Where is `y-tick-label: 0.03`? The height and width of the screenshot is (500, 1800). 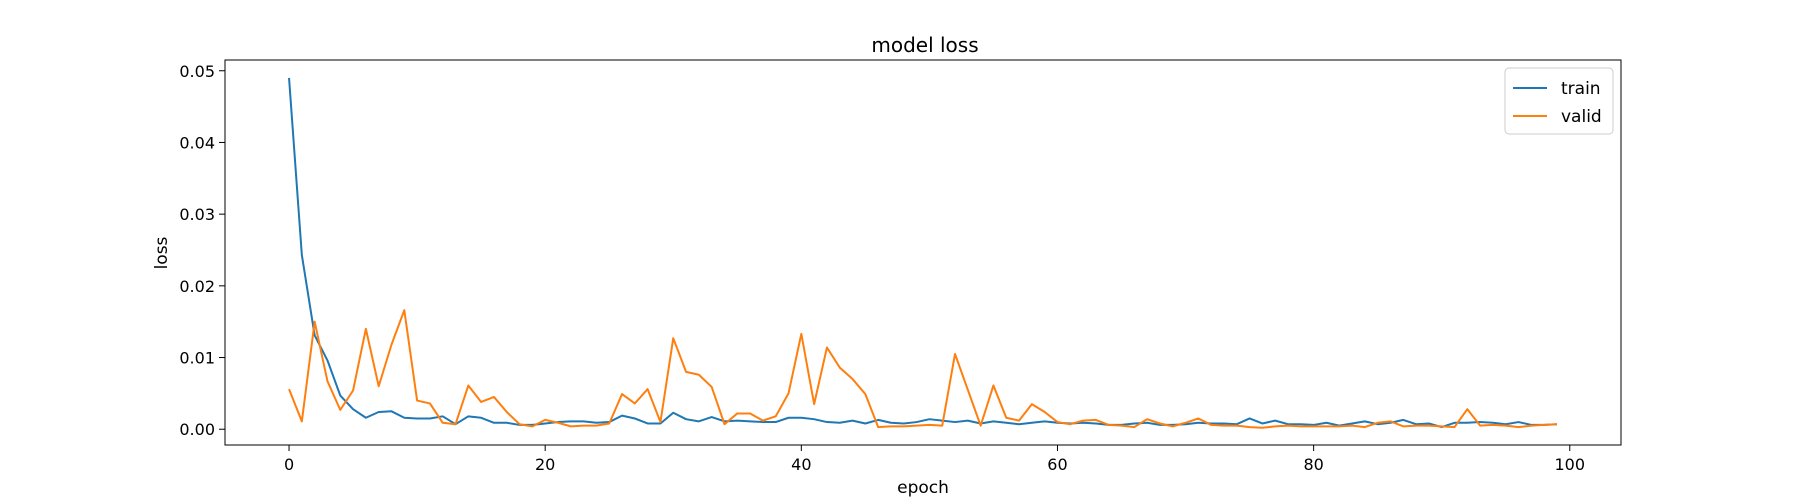
y-tick-label: 0.03 is located at coordinates (197, 214).